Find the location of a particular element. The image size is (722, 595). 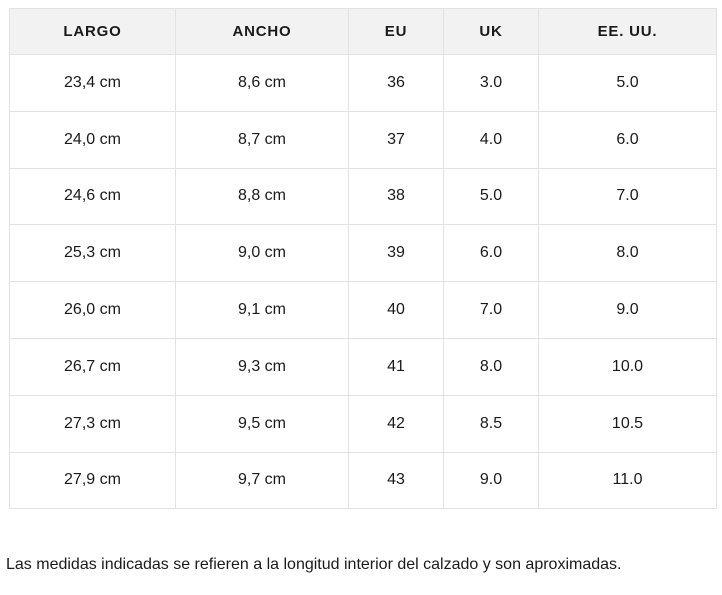

cell-ancho: 9,3 cm is located at coordinates (262, 366).